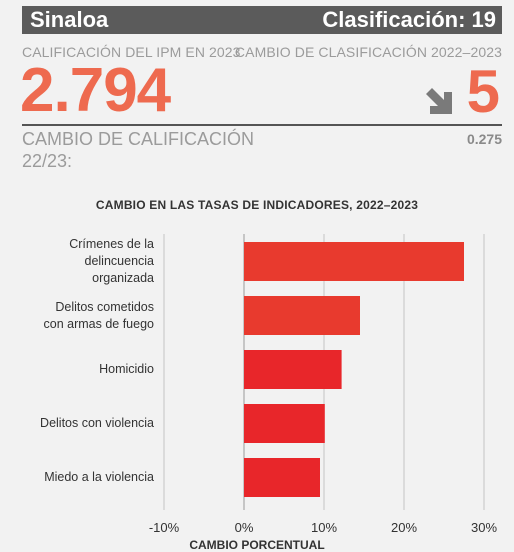 The image size is (514, 552). I want to click on category-label: Homicidio, so click(79, 369).